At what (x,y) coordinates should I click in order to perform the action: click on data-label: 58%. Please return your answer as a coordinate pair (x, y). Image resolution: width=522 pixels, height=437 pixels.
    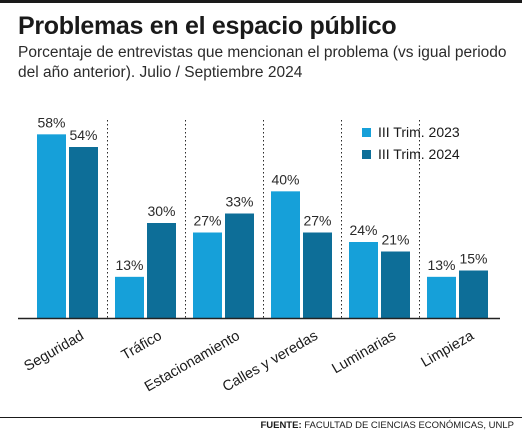
    Looking at the image, I should click on (51, 122).